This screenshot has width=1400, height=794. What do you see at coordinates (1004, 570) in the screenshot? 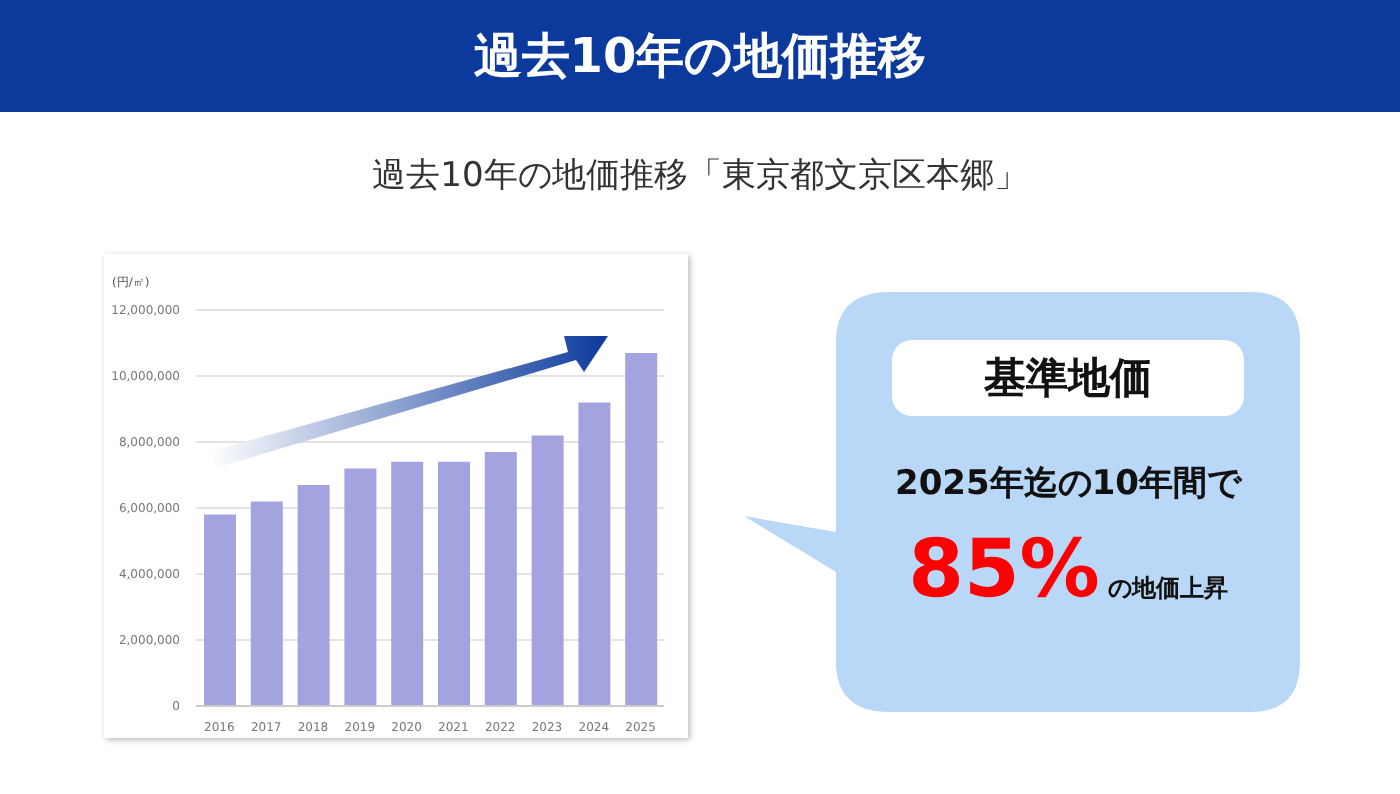
I see `text: 85%` at bounding box center [1004, 570].